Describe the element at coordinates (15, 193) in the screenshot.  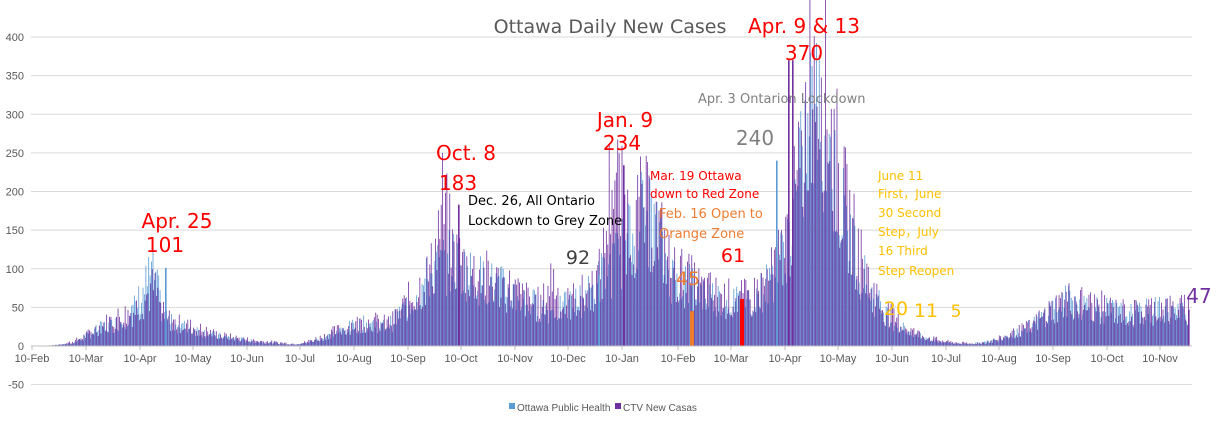
I see `y-tick-label: 200` at that location.